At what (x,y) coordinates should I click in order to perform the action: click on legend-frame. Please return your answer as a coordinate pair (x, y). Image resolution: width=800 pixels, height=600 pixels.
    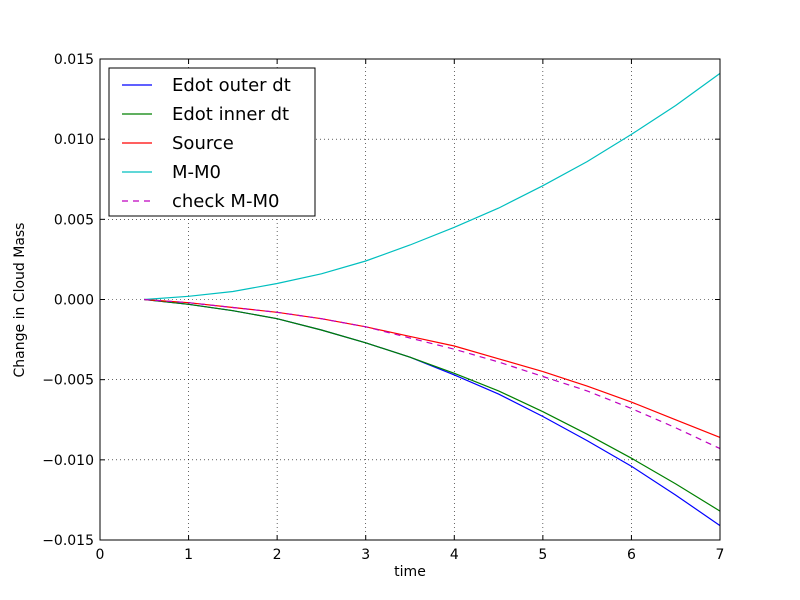
    Looking at the image, I should click on (212, 142).